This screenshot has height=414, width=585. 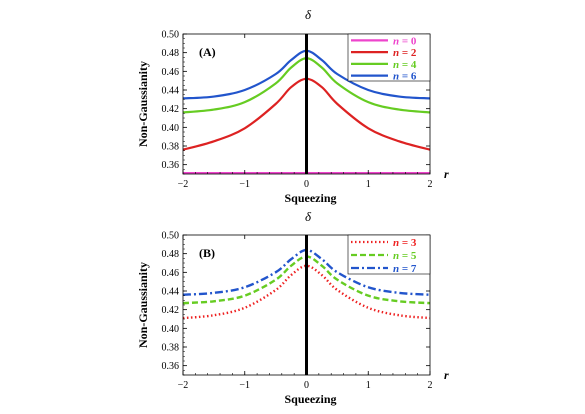 What do you see at coordinates (389, 254) in the screenshot?
I see `legend: n = 3n = 5n = 7` at bounding box center [389, 254].